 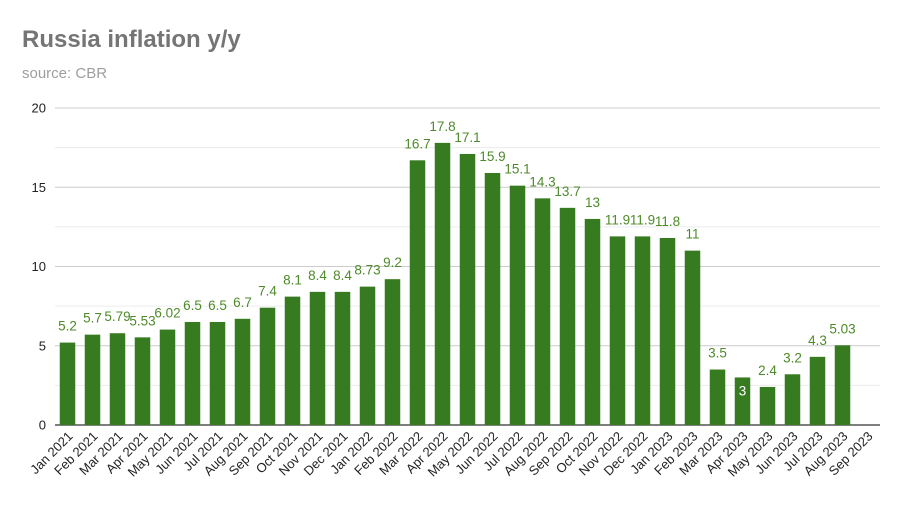 I want to click on data-label: 15.9, so click(x=492, y=156).